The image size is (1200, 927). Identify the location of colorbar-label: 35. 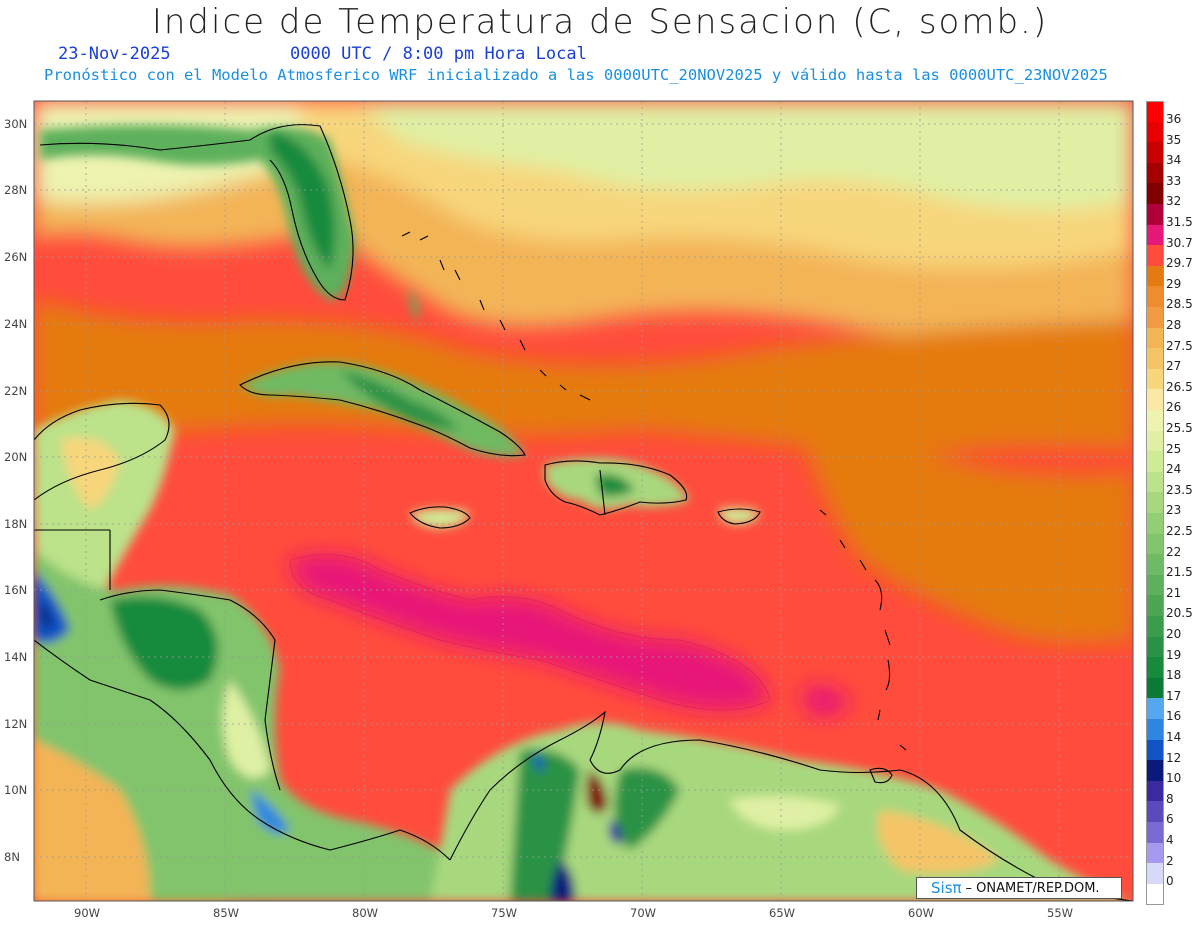
(1174, 139).